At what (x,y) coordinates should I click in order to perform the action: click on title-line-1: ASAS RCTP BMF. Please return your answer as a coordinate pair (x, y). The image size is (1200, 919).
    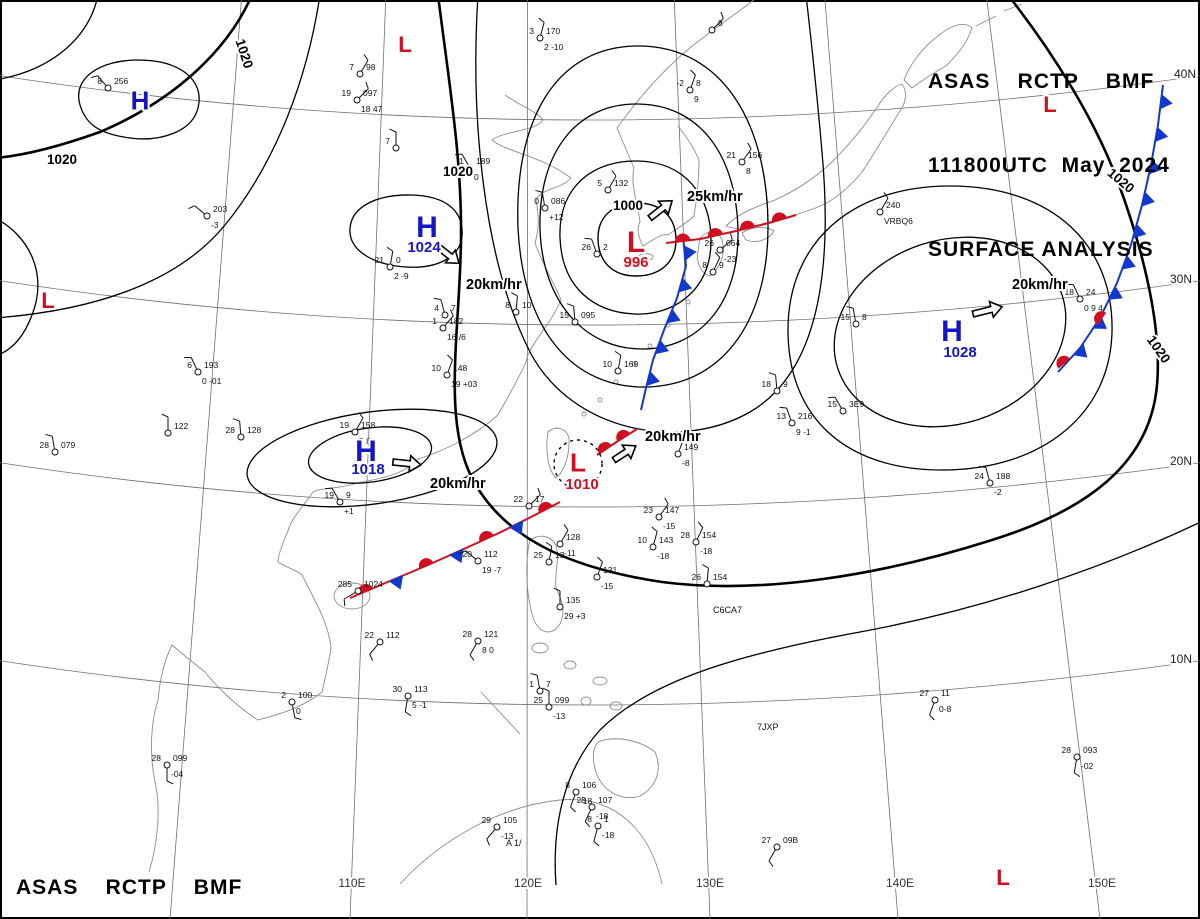
    Looking at the image, I should click on (1041, 81).